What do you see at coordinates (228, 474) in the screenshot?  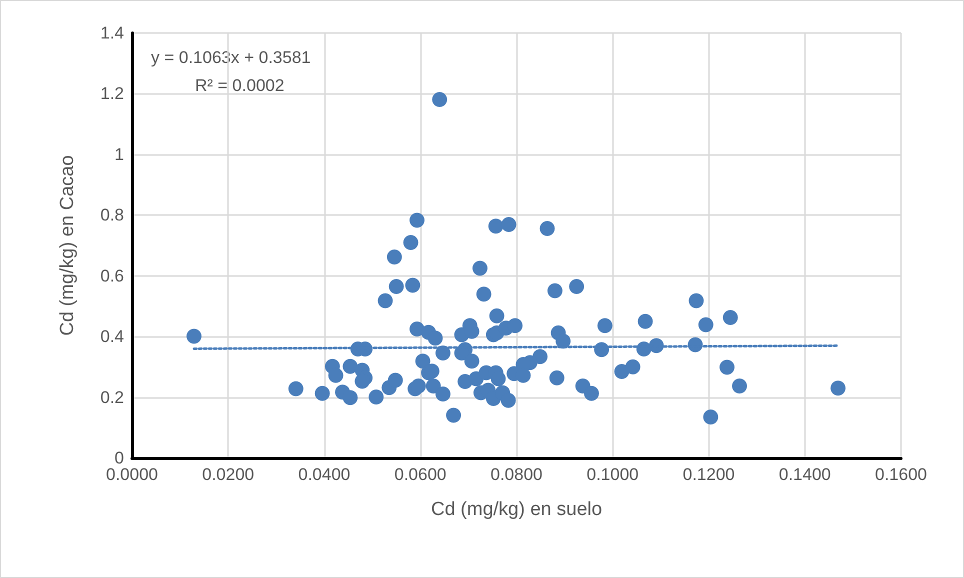 I see `x-tick-label: 0.0200` at bounding box center [228, 474].